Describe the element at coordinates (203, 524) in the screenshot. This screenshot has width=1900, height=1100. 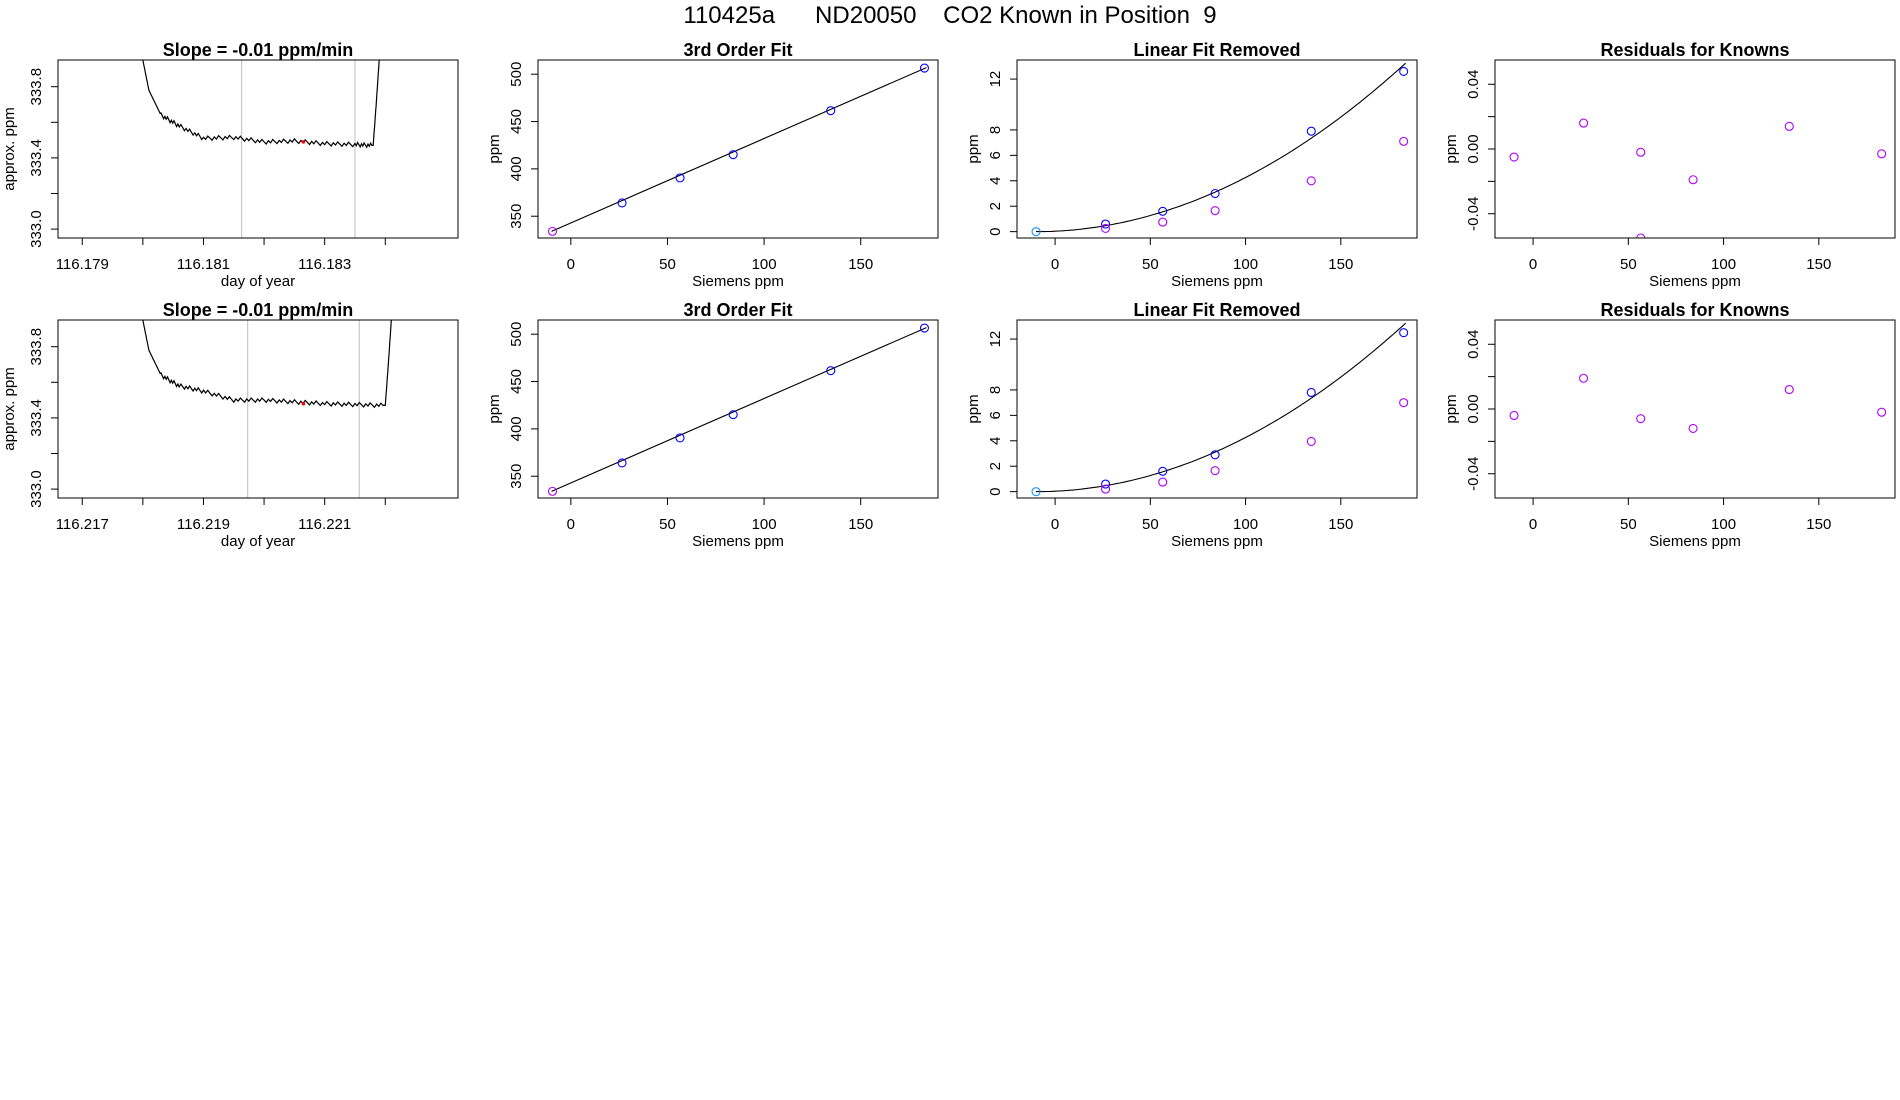
I see `x-tick-label: 116.219` at that location.